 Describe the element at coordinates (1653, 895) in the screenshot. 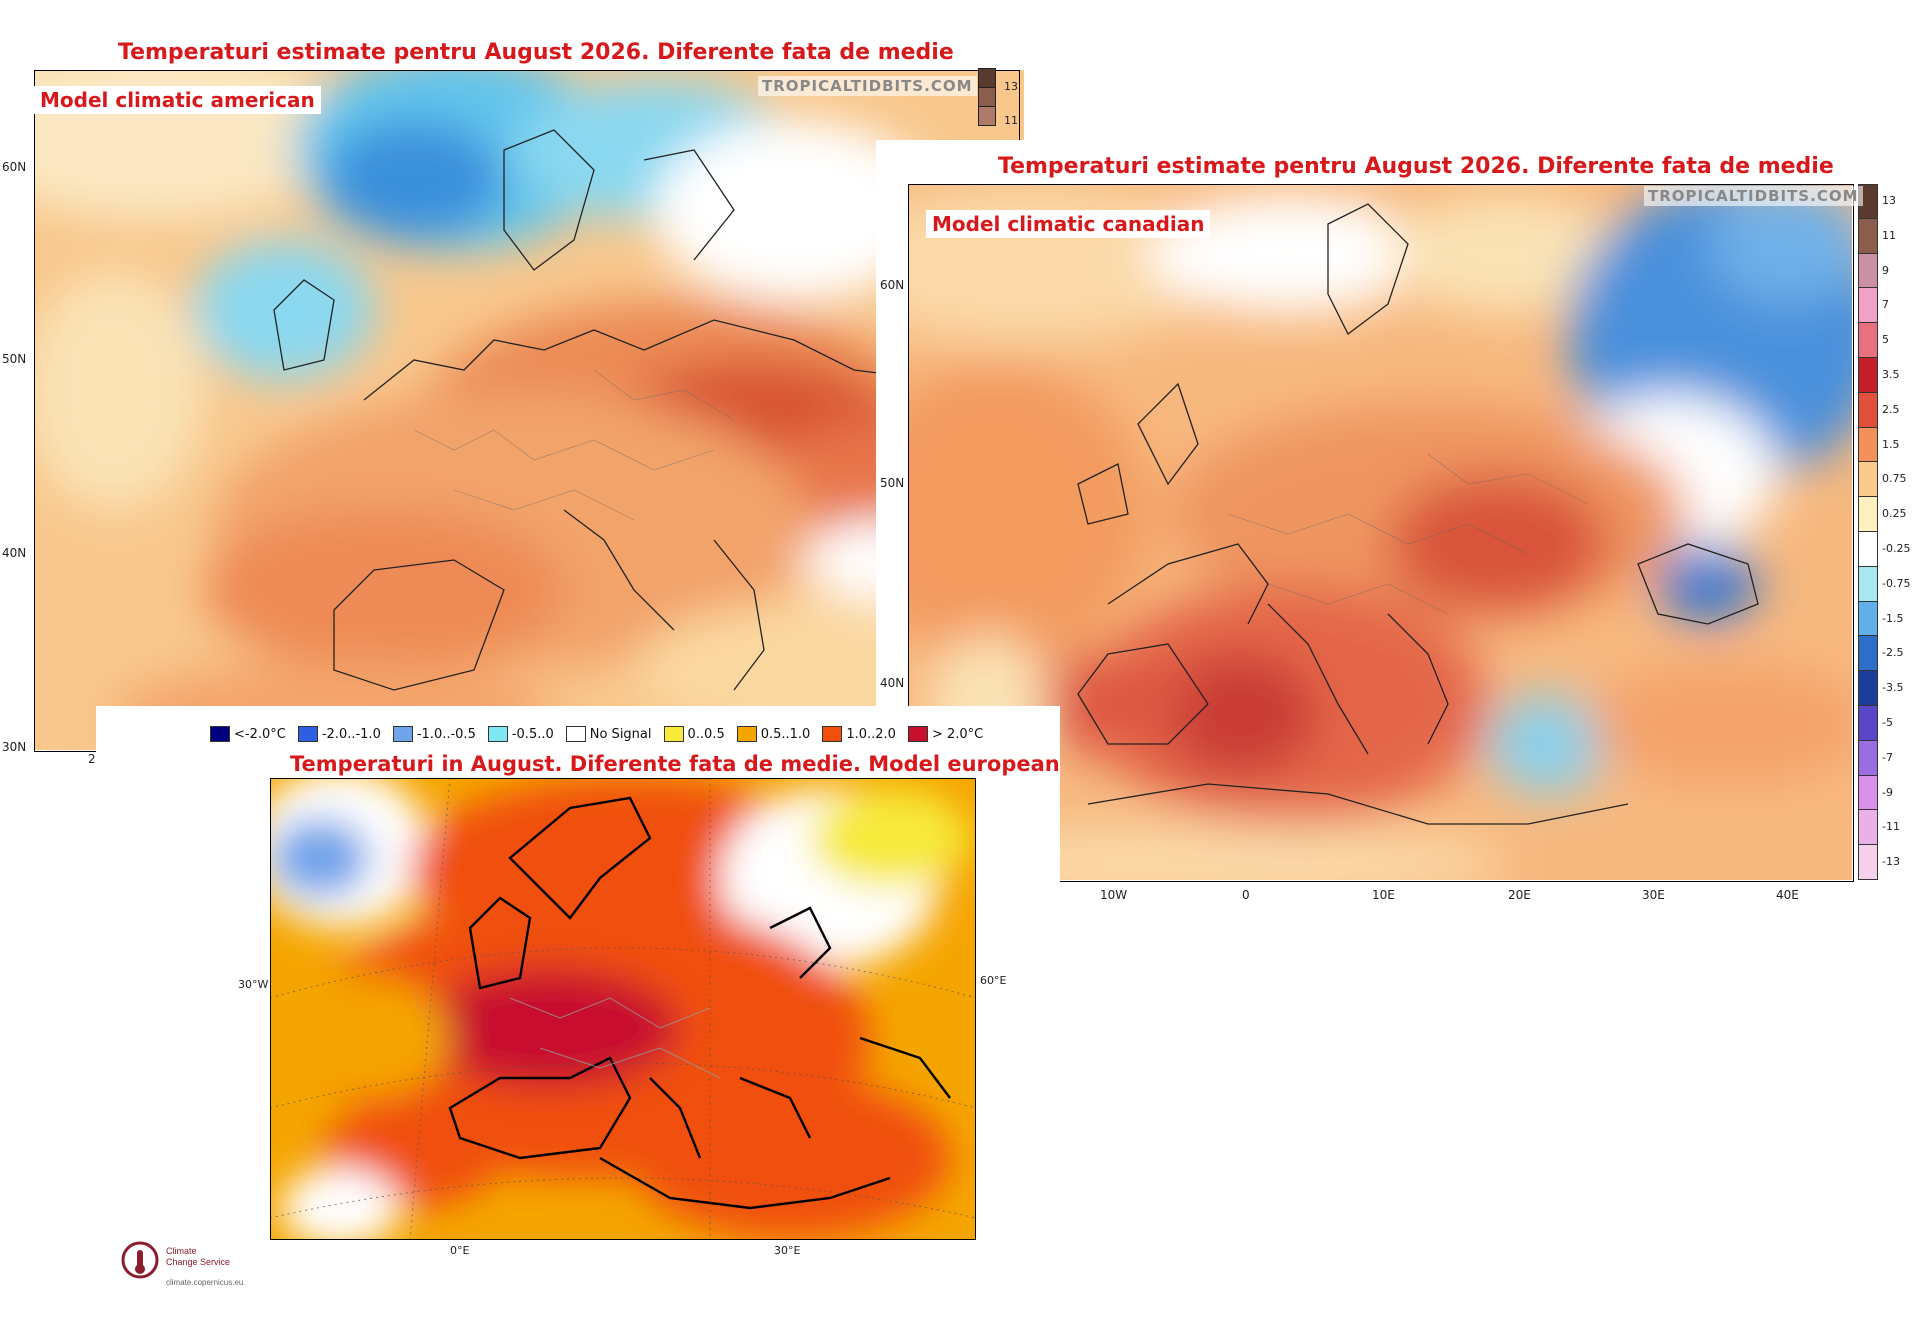

I see `canadian-lon-30e: 30E` at that location.